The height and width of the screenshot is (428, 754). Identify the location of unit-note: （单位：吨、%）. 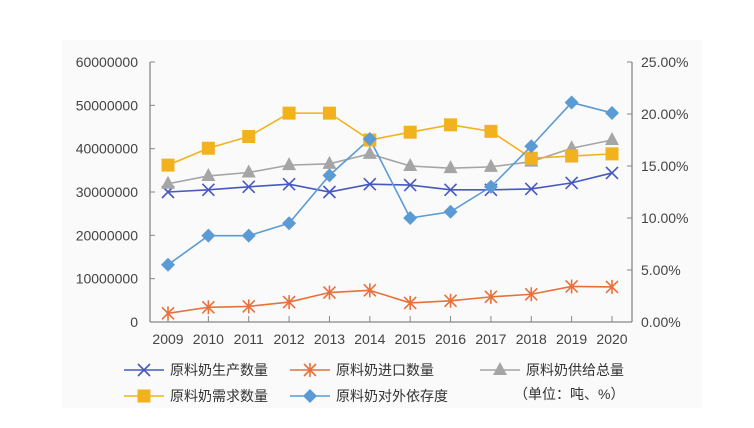
(569, 394).